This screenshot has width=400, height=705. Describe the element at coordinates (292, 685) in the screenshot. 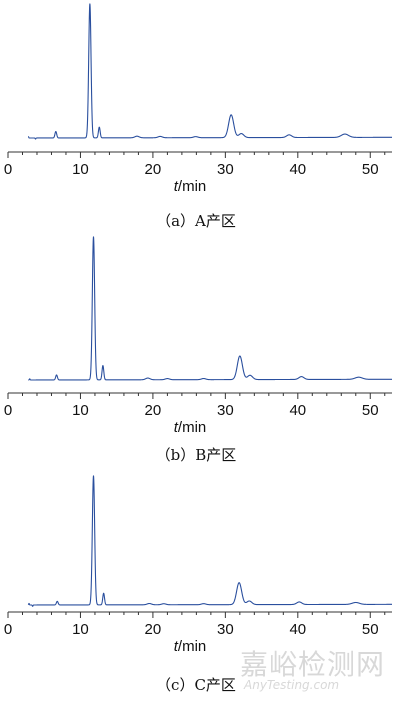

I see `watermark-english: AnyTesting.com` at that location.